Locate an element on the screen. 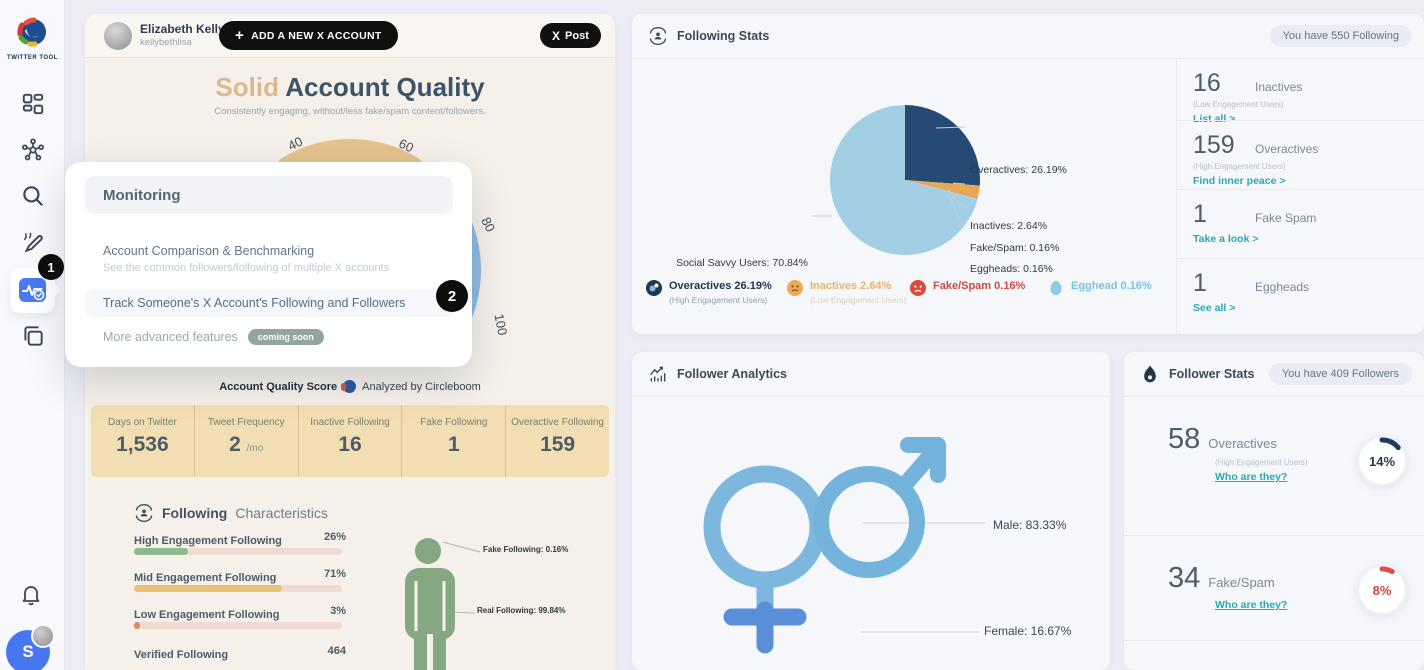 This screenshot has height=670, width=1424. following-count-badge: You have 550 Following is located at coordinates (1340, 36).